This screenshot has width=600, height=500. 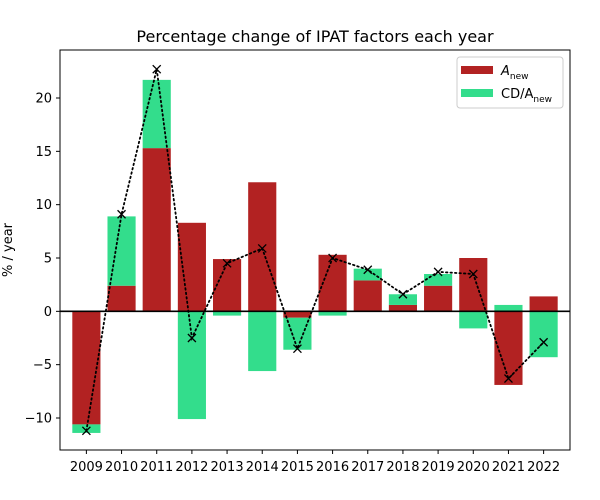 What do you see at coordinates (43, 205) in the screenshot?
I see `y-tick-label: 10` at bounding box center [43, 205].